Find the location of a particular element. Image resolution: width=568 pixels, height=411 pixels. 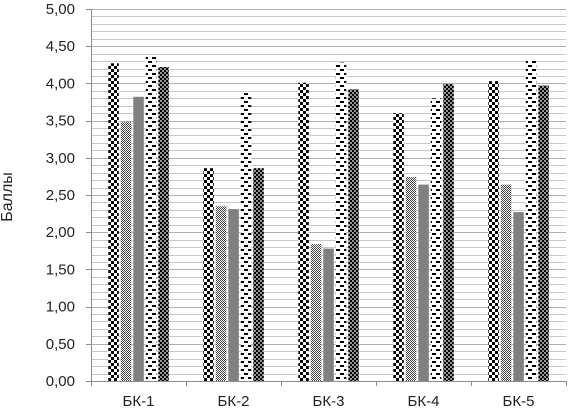

bar-БК-4-s1 is located at coordinates (398, 247).